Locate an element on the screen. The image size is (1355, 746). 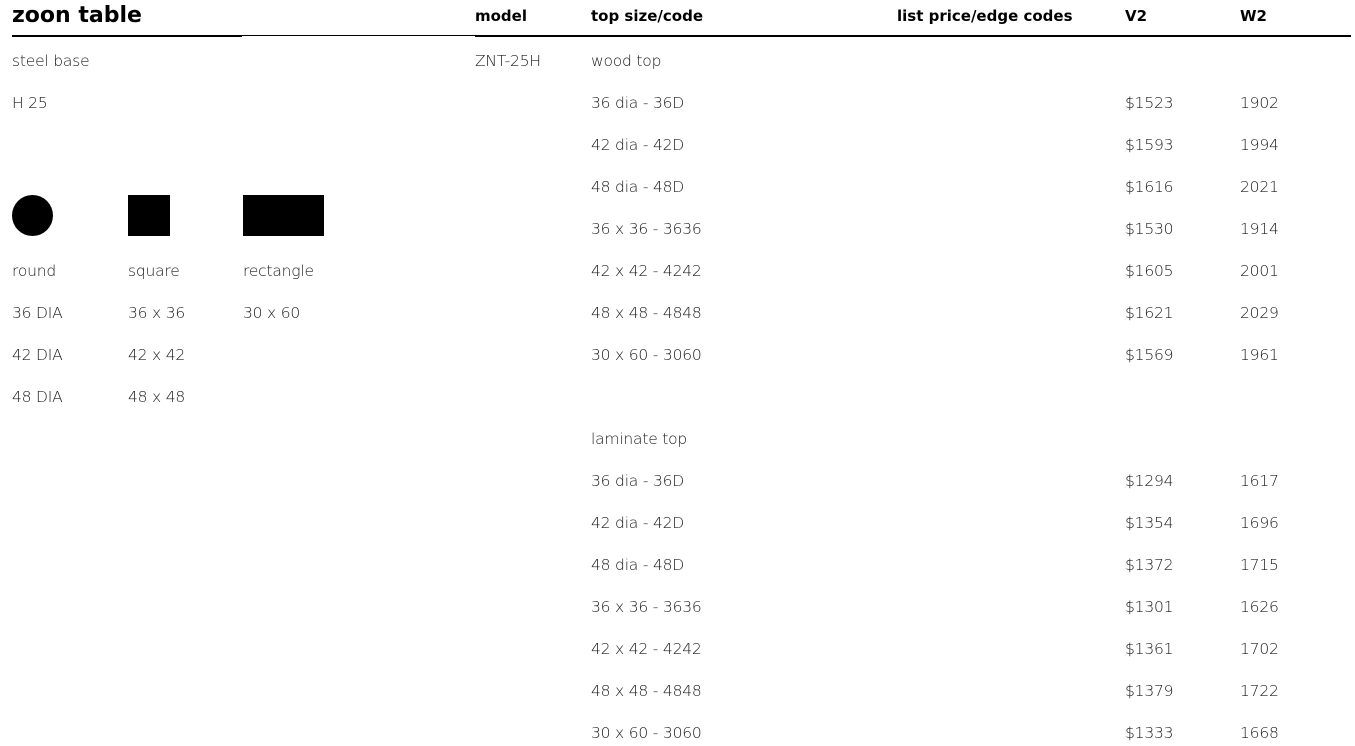
square-size: 42 x 42 is located at coordinates (157, 355).